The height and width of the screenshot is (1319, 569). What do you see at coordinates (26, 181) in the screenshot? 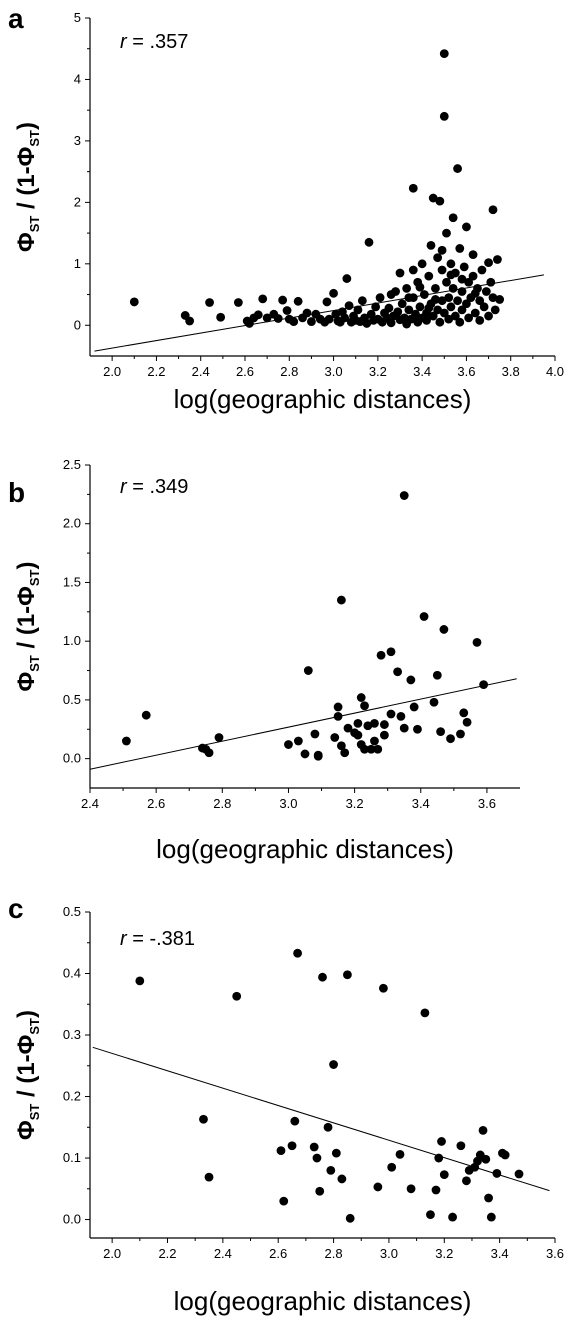
I see `y-title-part: / (1-Φ` at bounding box center [26, 181].